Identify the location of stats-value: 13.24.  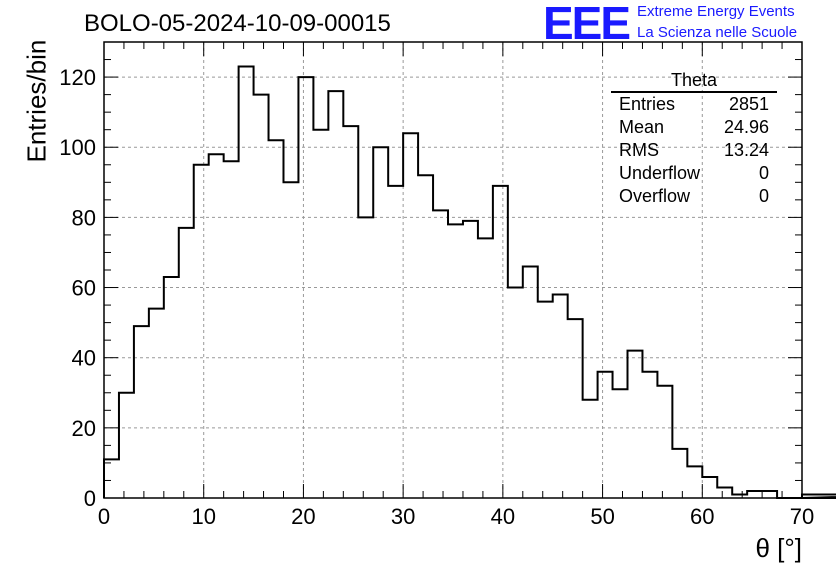
(746, 150).